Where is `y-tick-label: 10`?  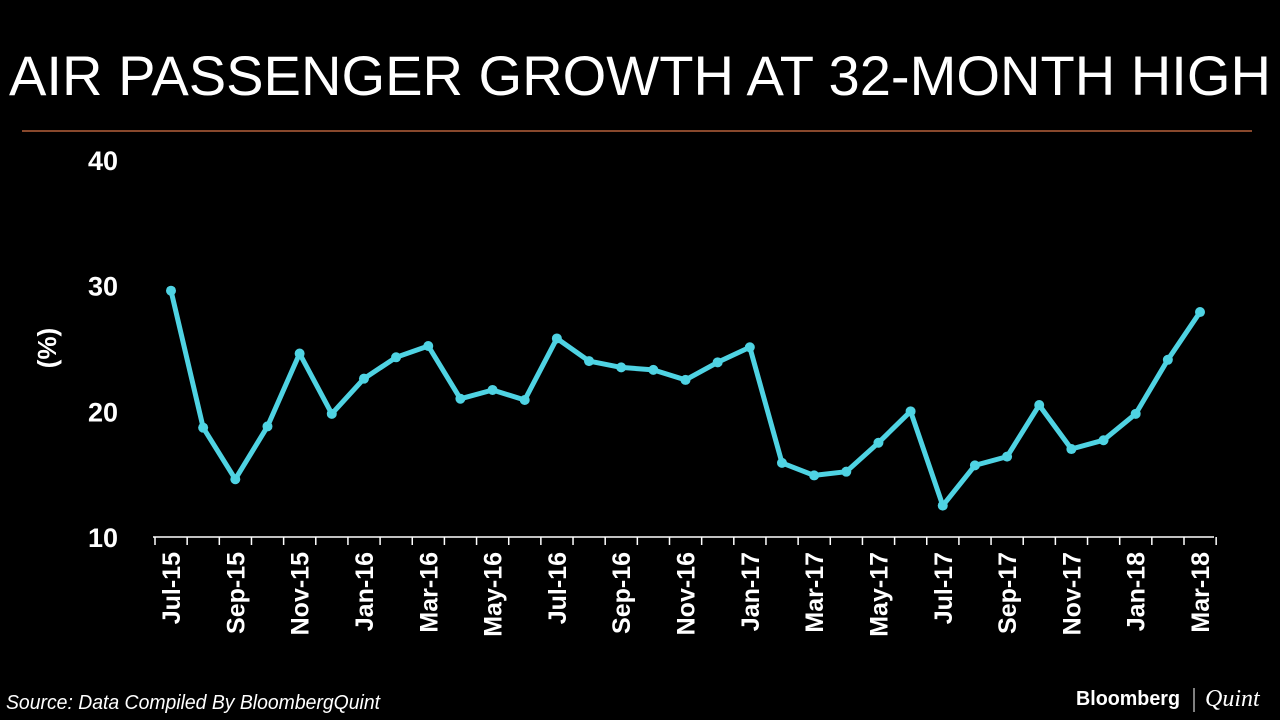 y-tick-label: 10 is located at coordinates (103, 538).